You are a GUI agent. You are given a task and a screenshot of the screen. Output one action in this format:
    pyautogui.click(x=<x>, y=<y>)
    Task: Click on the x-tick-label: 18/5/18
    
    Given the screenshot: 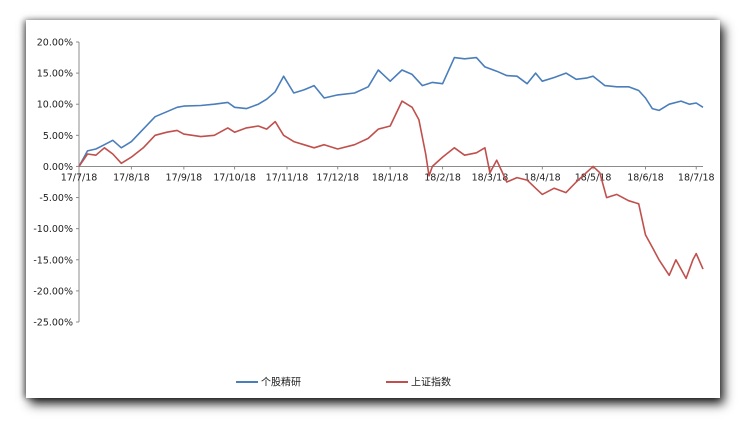 What is the action you would take?
    pyautogui.click(x=593, y=177)
    